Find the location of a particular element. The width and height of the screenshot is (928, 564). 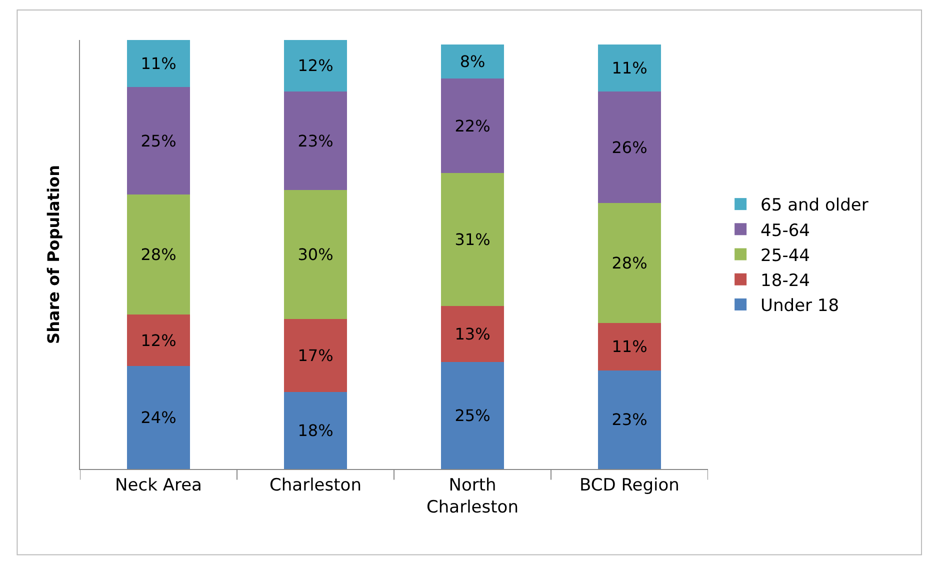

legend-label: 45-64 is located at coordinates (785, 230).